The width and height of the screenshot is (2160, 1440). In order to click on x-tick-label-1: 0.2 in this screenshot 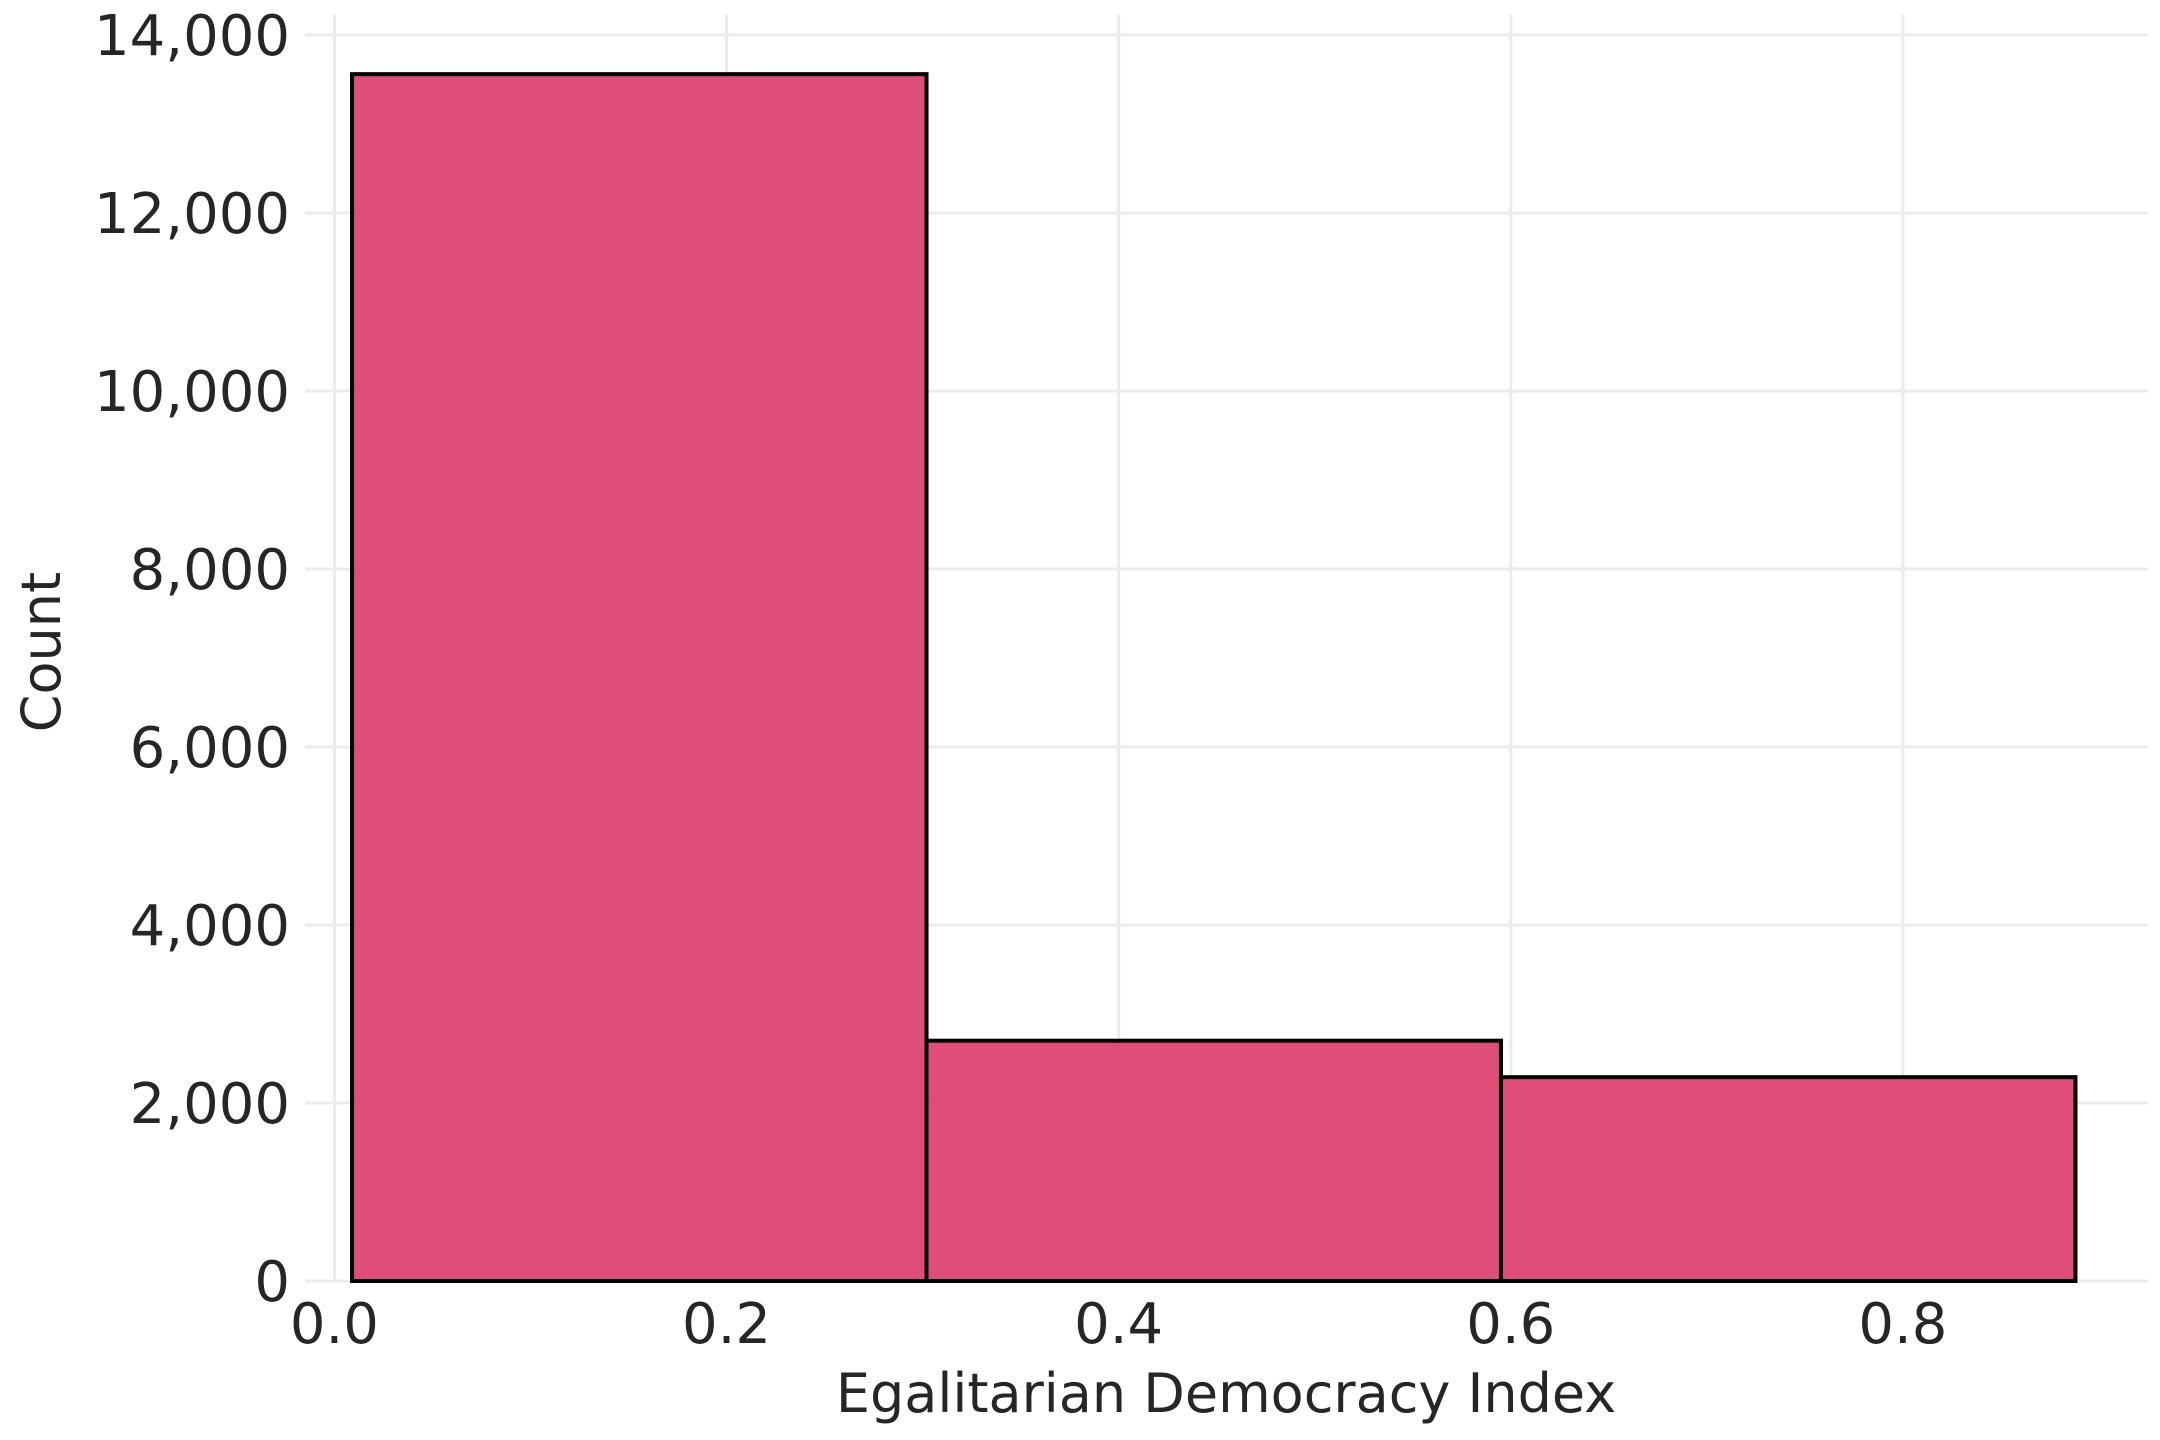, I will do `click(726, 1324)`.